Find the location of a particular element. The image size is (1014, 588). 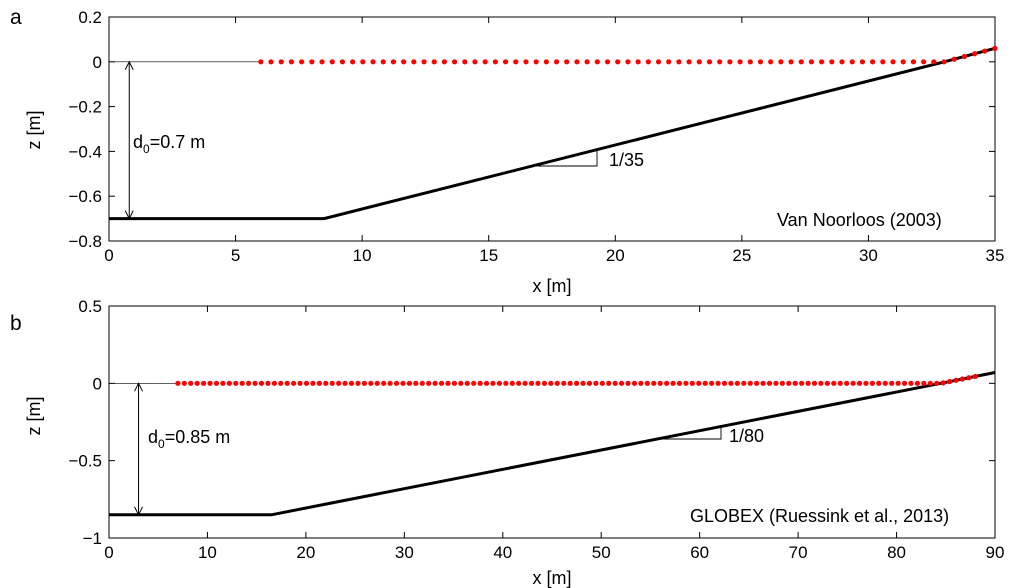

x-tick-label: 10 is located at coordinates (362, 255).